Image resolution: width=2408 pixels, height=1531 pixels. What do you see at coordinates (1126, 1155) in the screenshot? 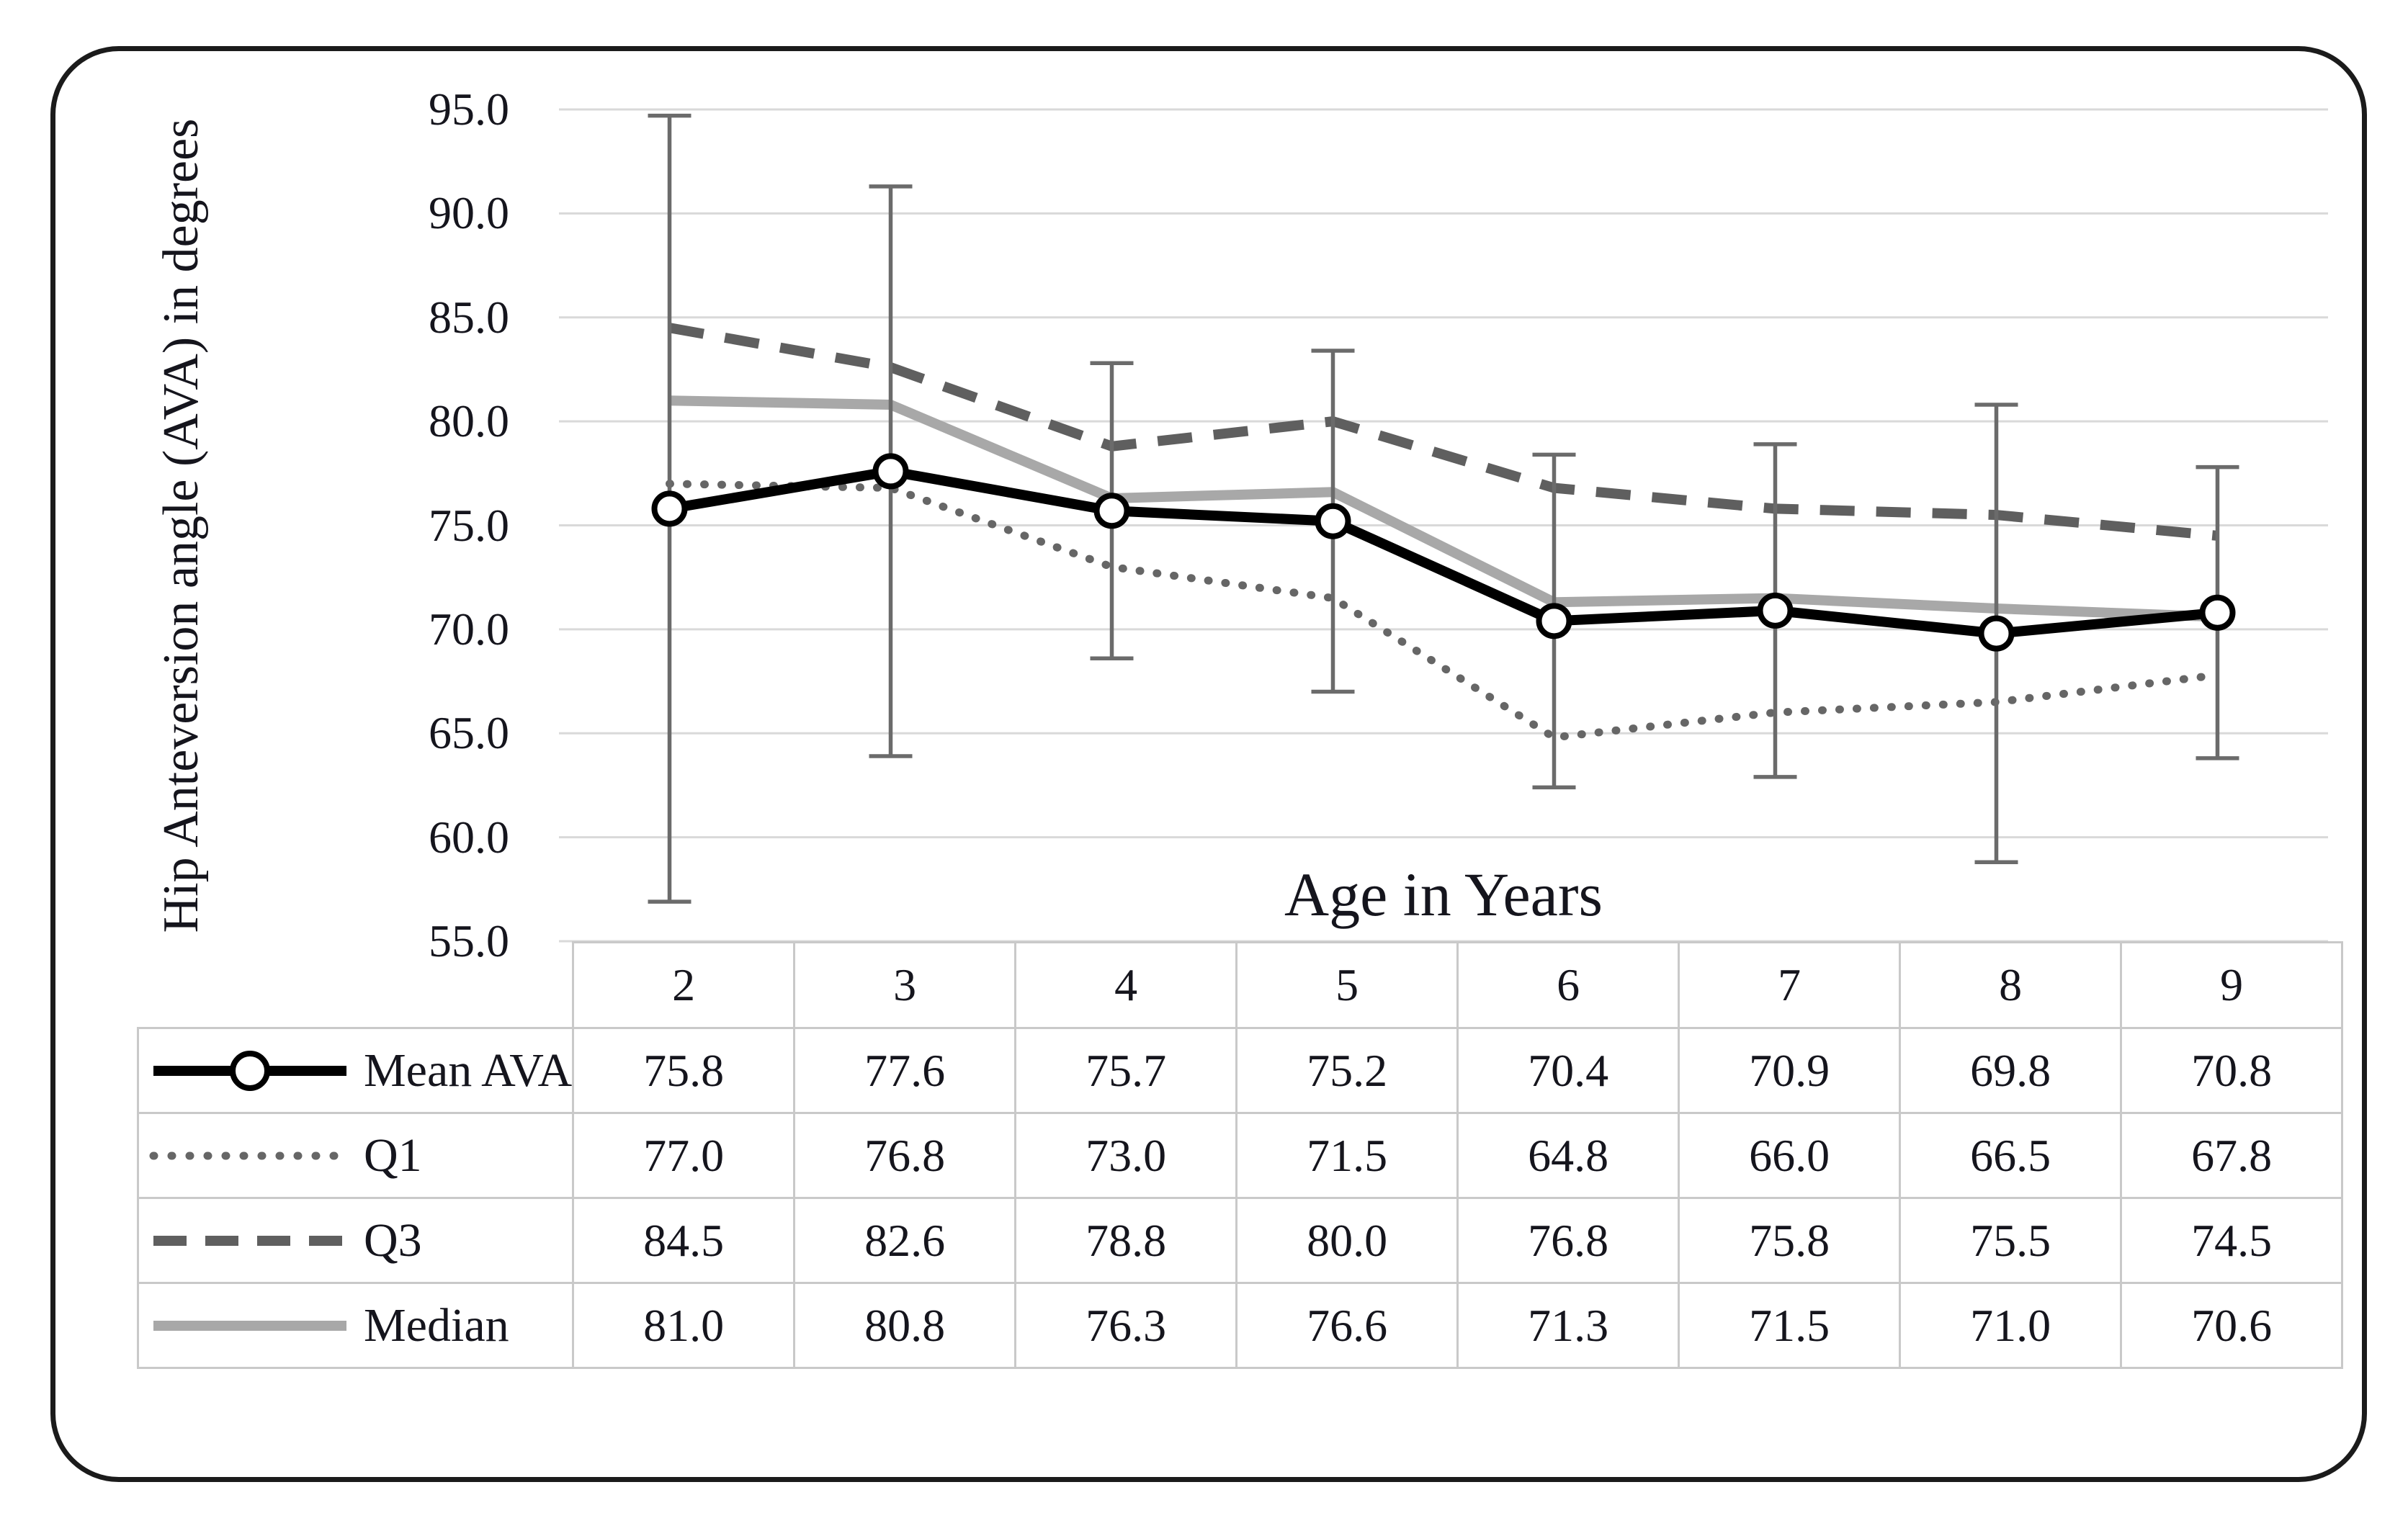
I see `table-value-cell: 73.0` at bounding box center [1126, 1155].